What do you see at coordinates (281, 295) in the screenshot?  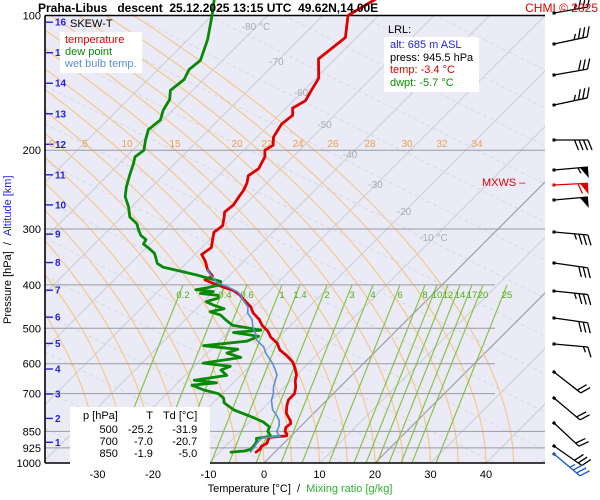 I see `mixing-ratio-label: 1` at bounding box center [281, 295].